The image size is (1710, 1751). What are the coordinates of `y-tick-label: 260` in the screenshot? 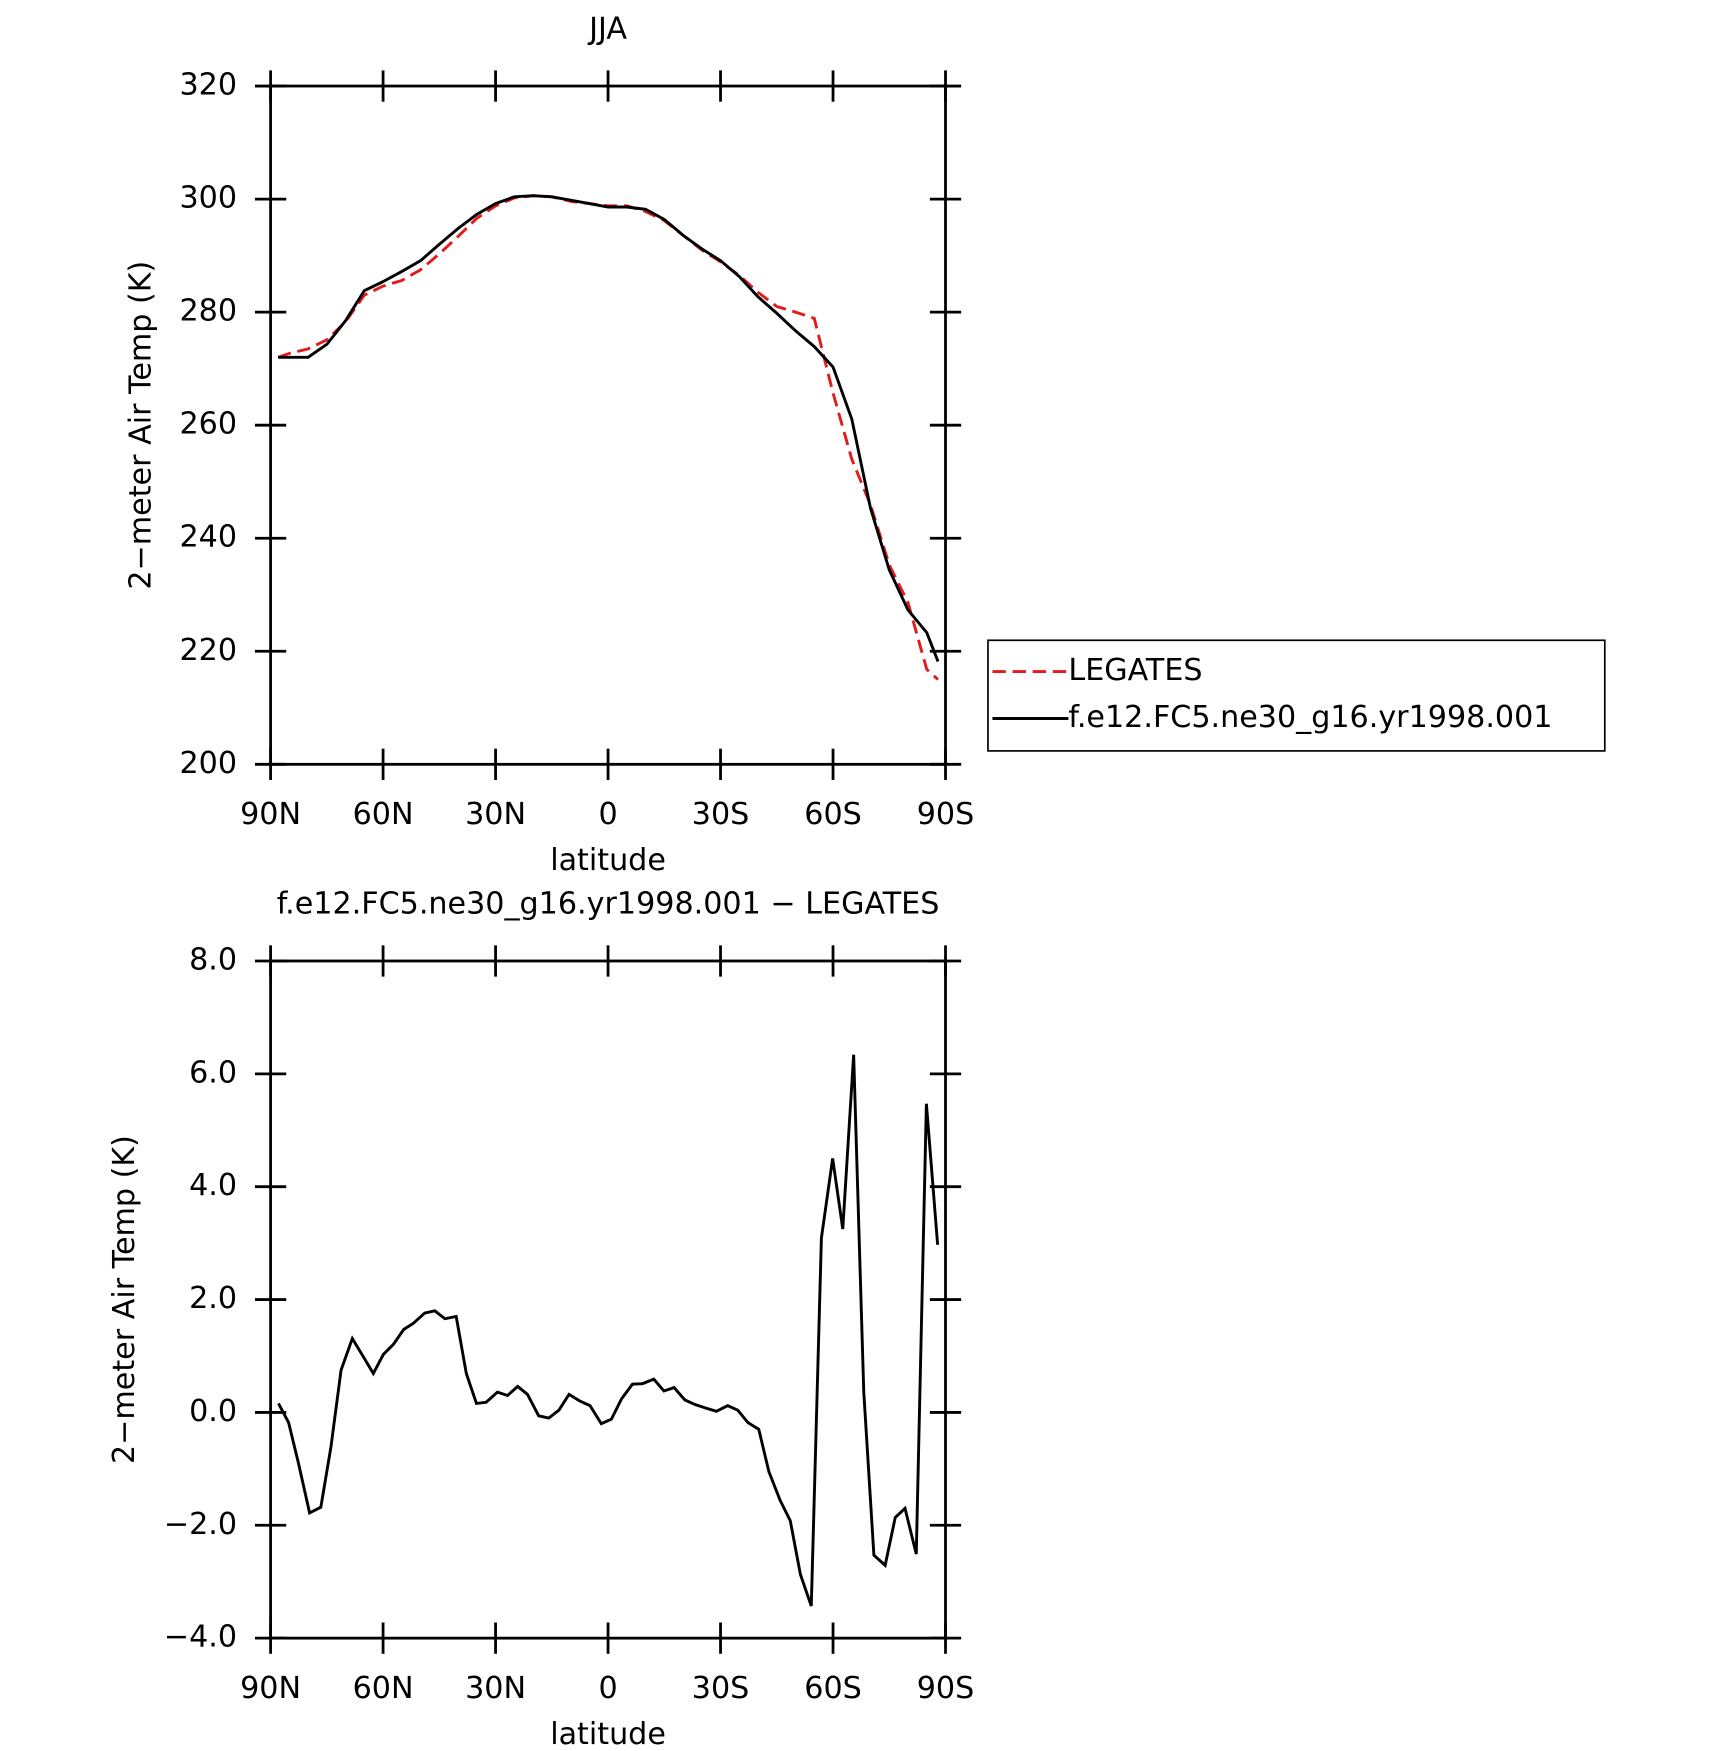 It's located at (209, 424).